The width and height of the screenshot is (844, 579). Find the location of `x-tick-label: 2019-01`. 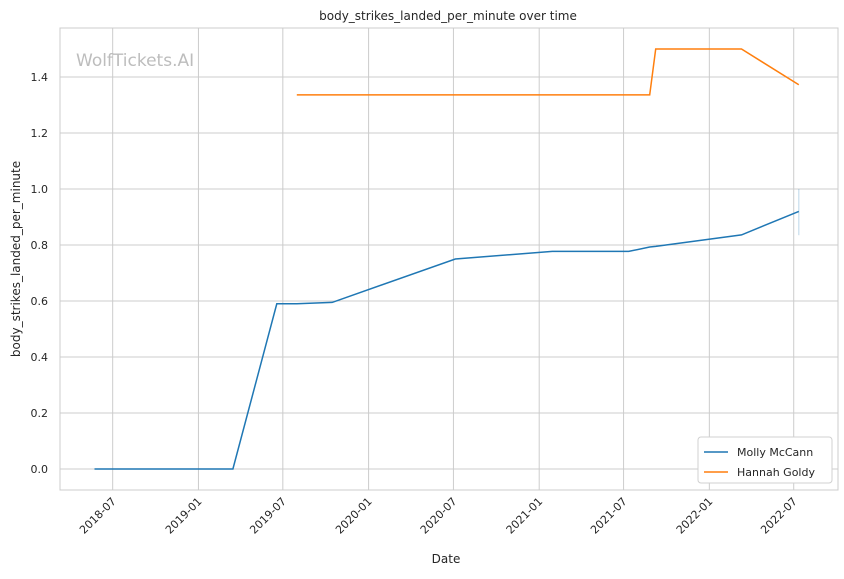

x-tick-label: 2019-01 is located at coordinates (184, 516).